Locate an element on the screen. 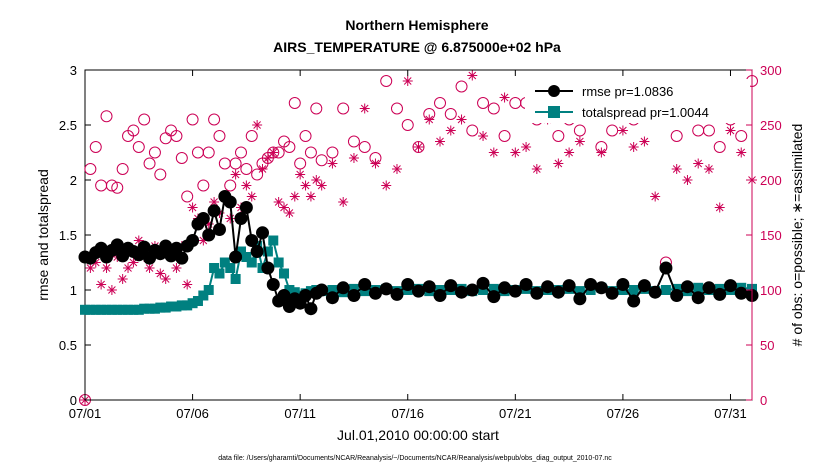 Image resolution: width=830 pixels, height=470 pixels. y2-tick-label: 150 is located at coordinates (771, 235).